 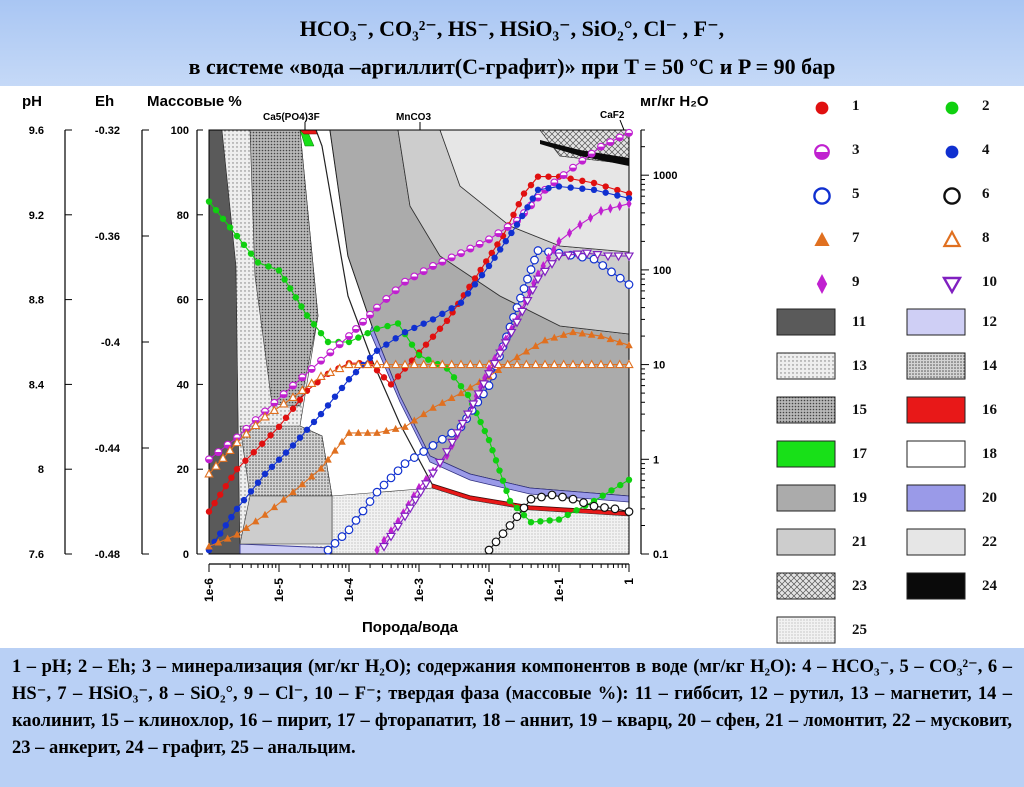 What do you see at coordinates (856, 194) in the screenshot?
I see `legend-number: 5` at bounding box center [856, 194].